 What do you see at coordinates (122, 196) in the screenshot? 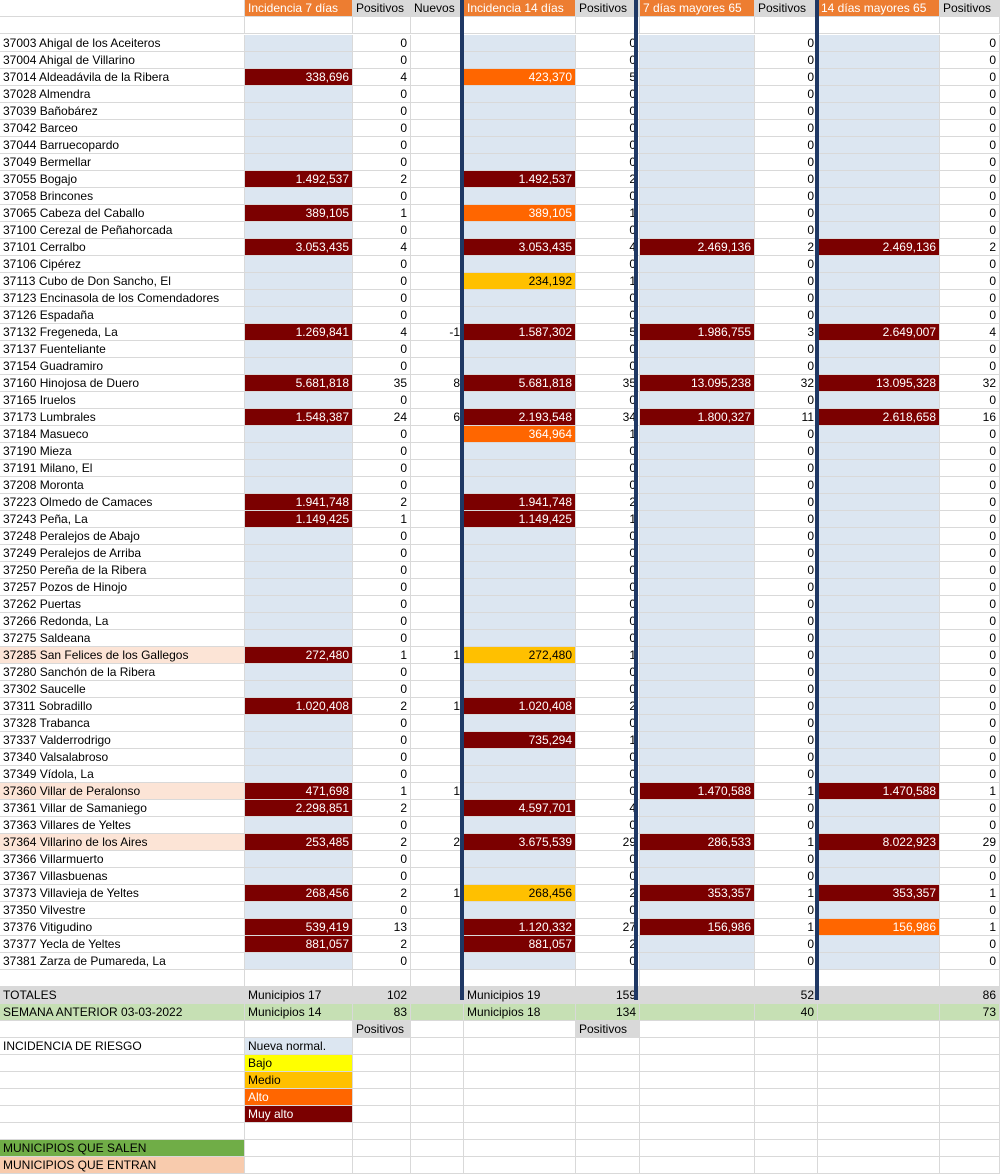
I see `municipality-name: 37058 Brincones` at bounding box center [122, 196].